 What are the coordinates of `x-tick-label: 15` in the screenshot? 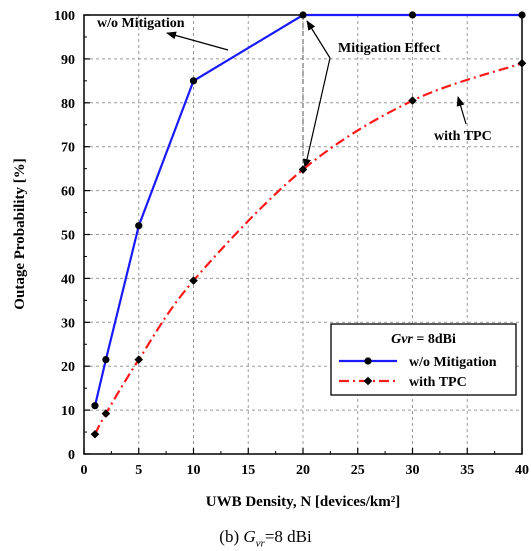 It's located at (248, 470).